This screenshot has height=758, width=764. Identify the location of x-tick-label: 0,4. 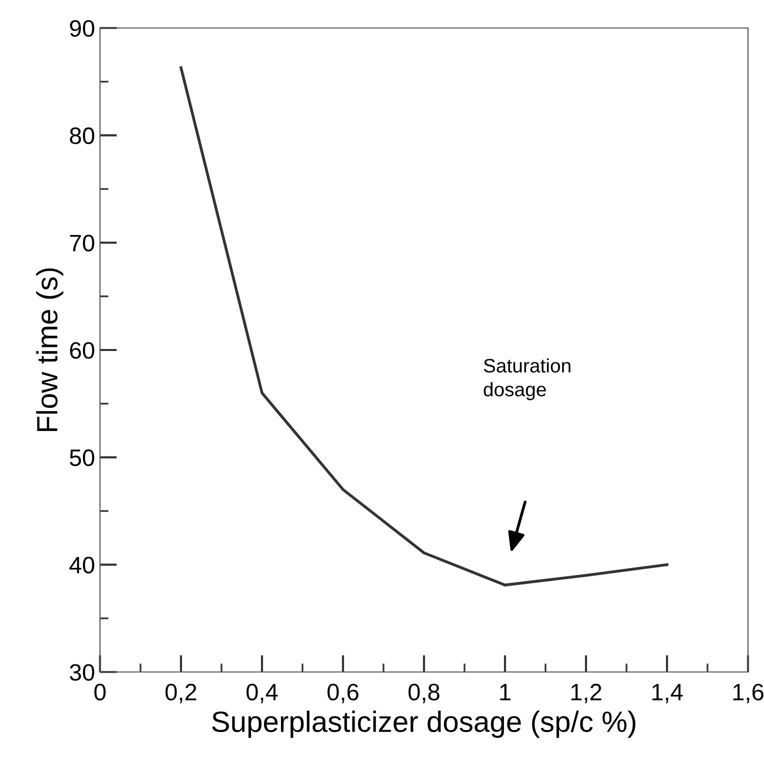
(262, 694).